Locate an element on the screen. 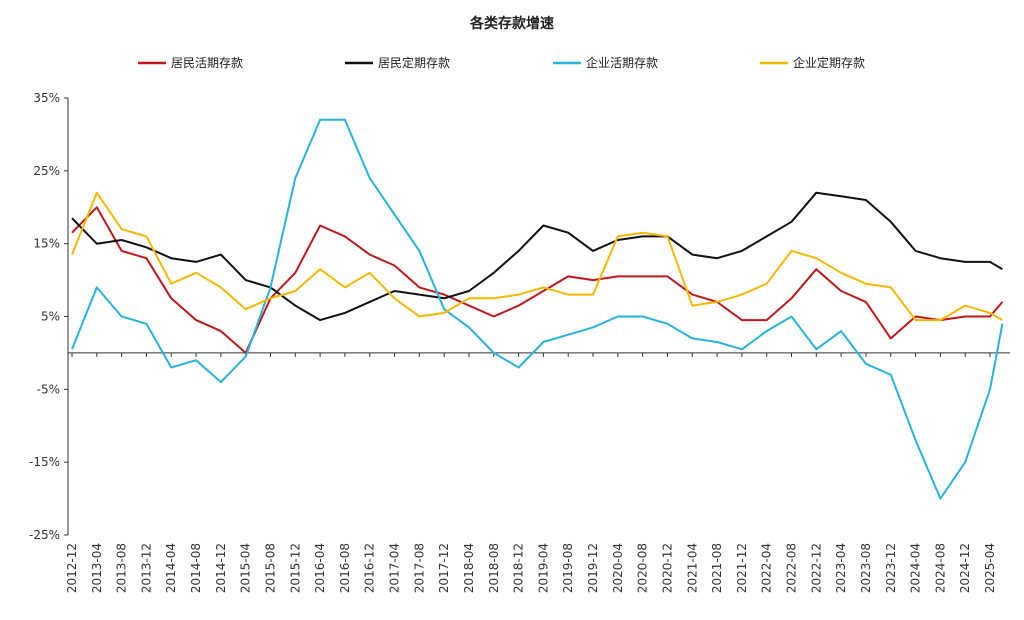 The image size is (1024, 620). legend-label: 居民活期存款 is located at coordinates (207, 63).